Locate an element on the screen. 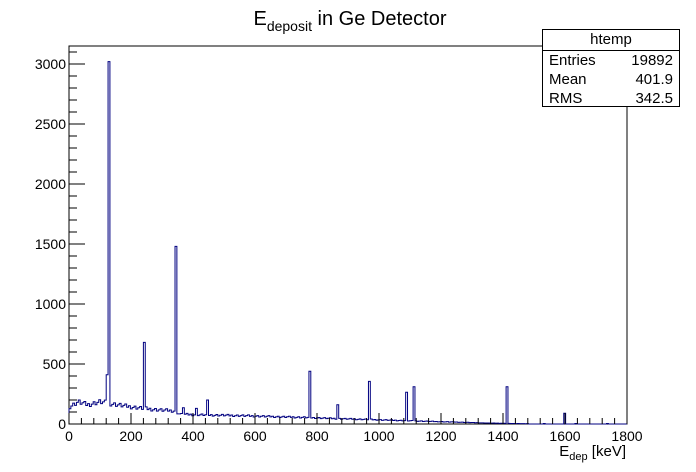  y-tick-label: 3000 is located at coordinates (50, 64).